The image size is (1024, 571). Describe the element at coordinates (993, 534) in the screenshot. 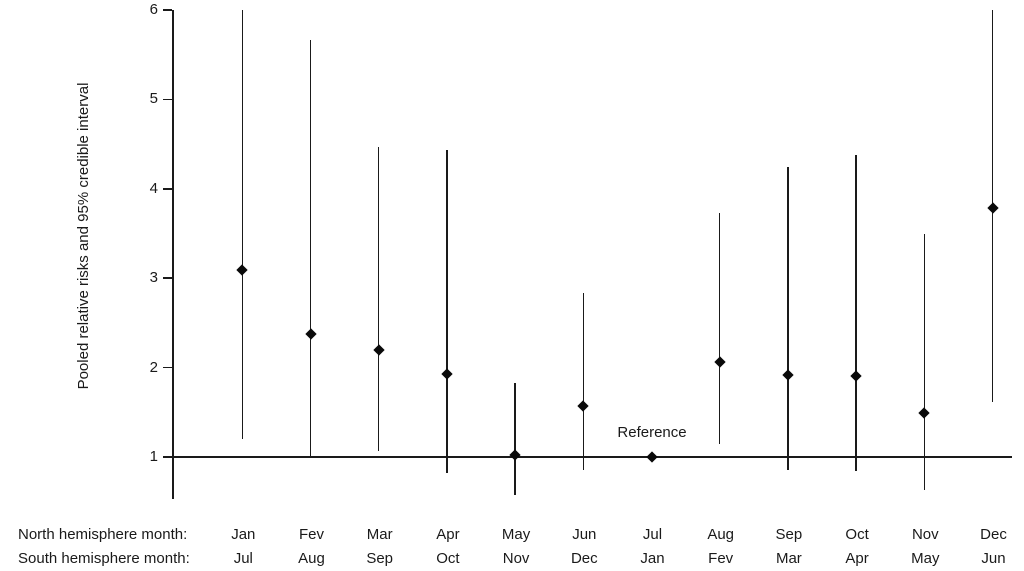

I see `north-month-label: Dec` at that location.